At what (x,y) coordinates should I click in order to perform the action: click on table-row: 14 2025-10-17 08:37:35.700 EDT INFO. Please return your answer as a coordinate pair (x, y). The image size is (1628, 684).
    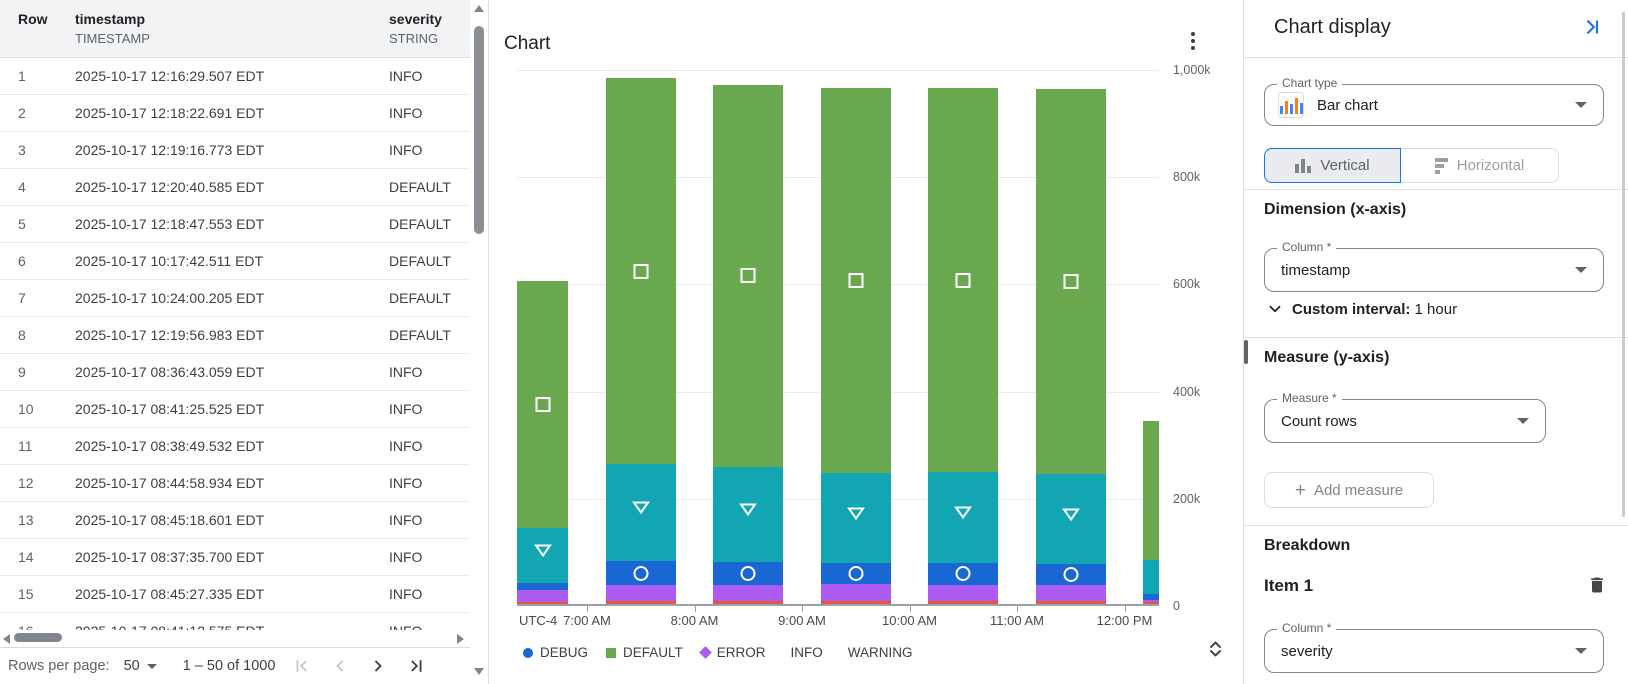
    Looking at the image, I should click on (235, 557).